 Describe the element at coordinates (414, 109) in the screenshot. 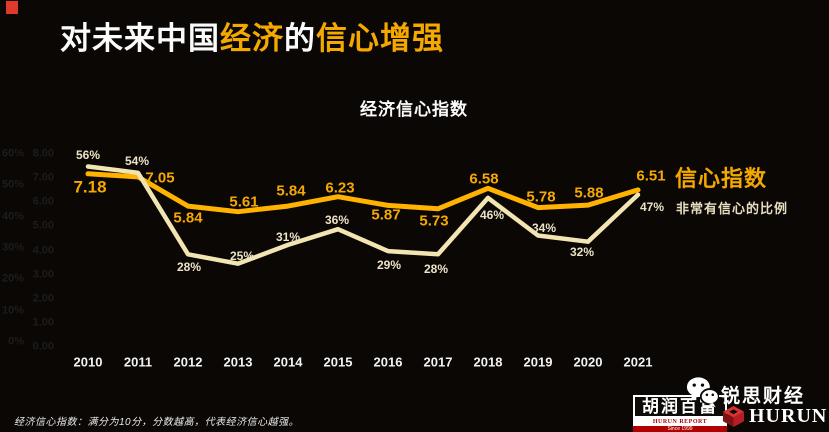

I see `chart-title: 经济信心指数` at that location.